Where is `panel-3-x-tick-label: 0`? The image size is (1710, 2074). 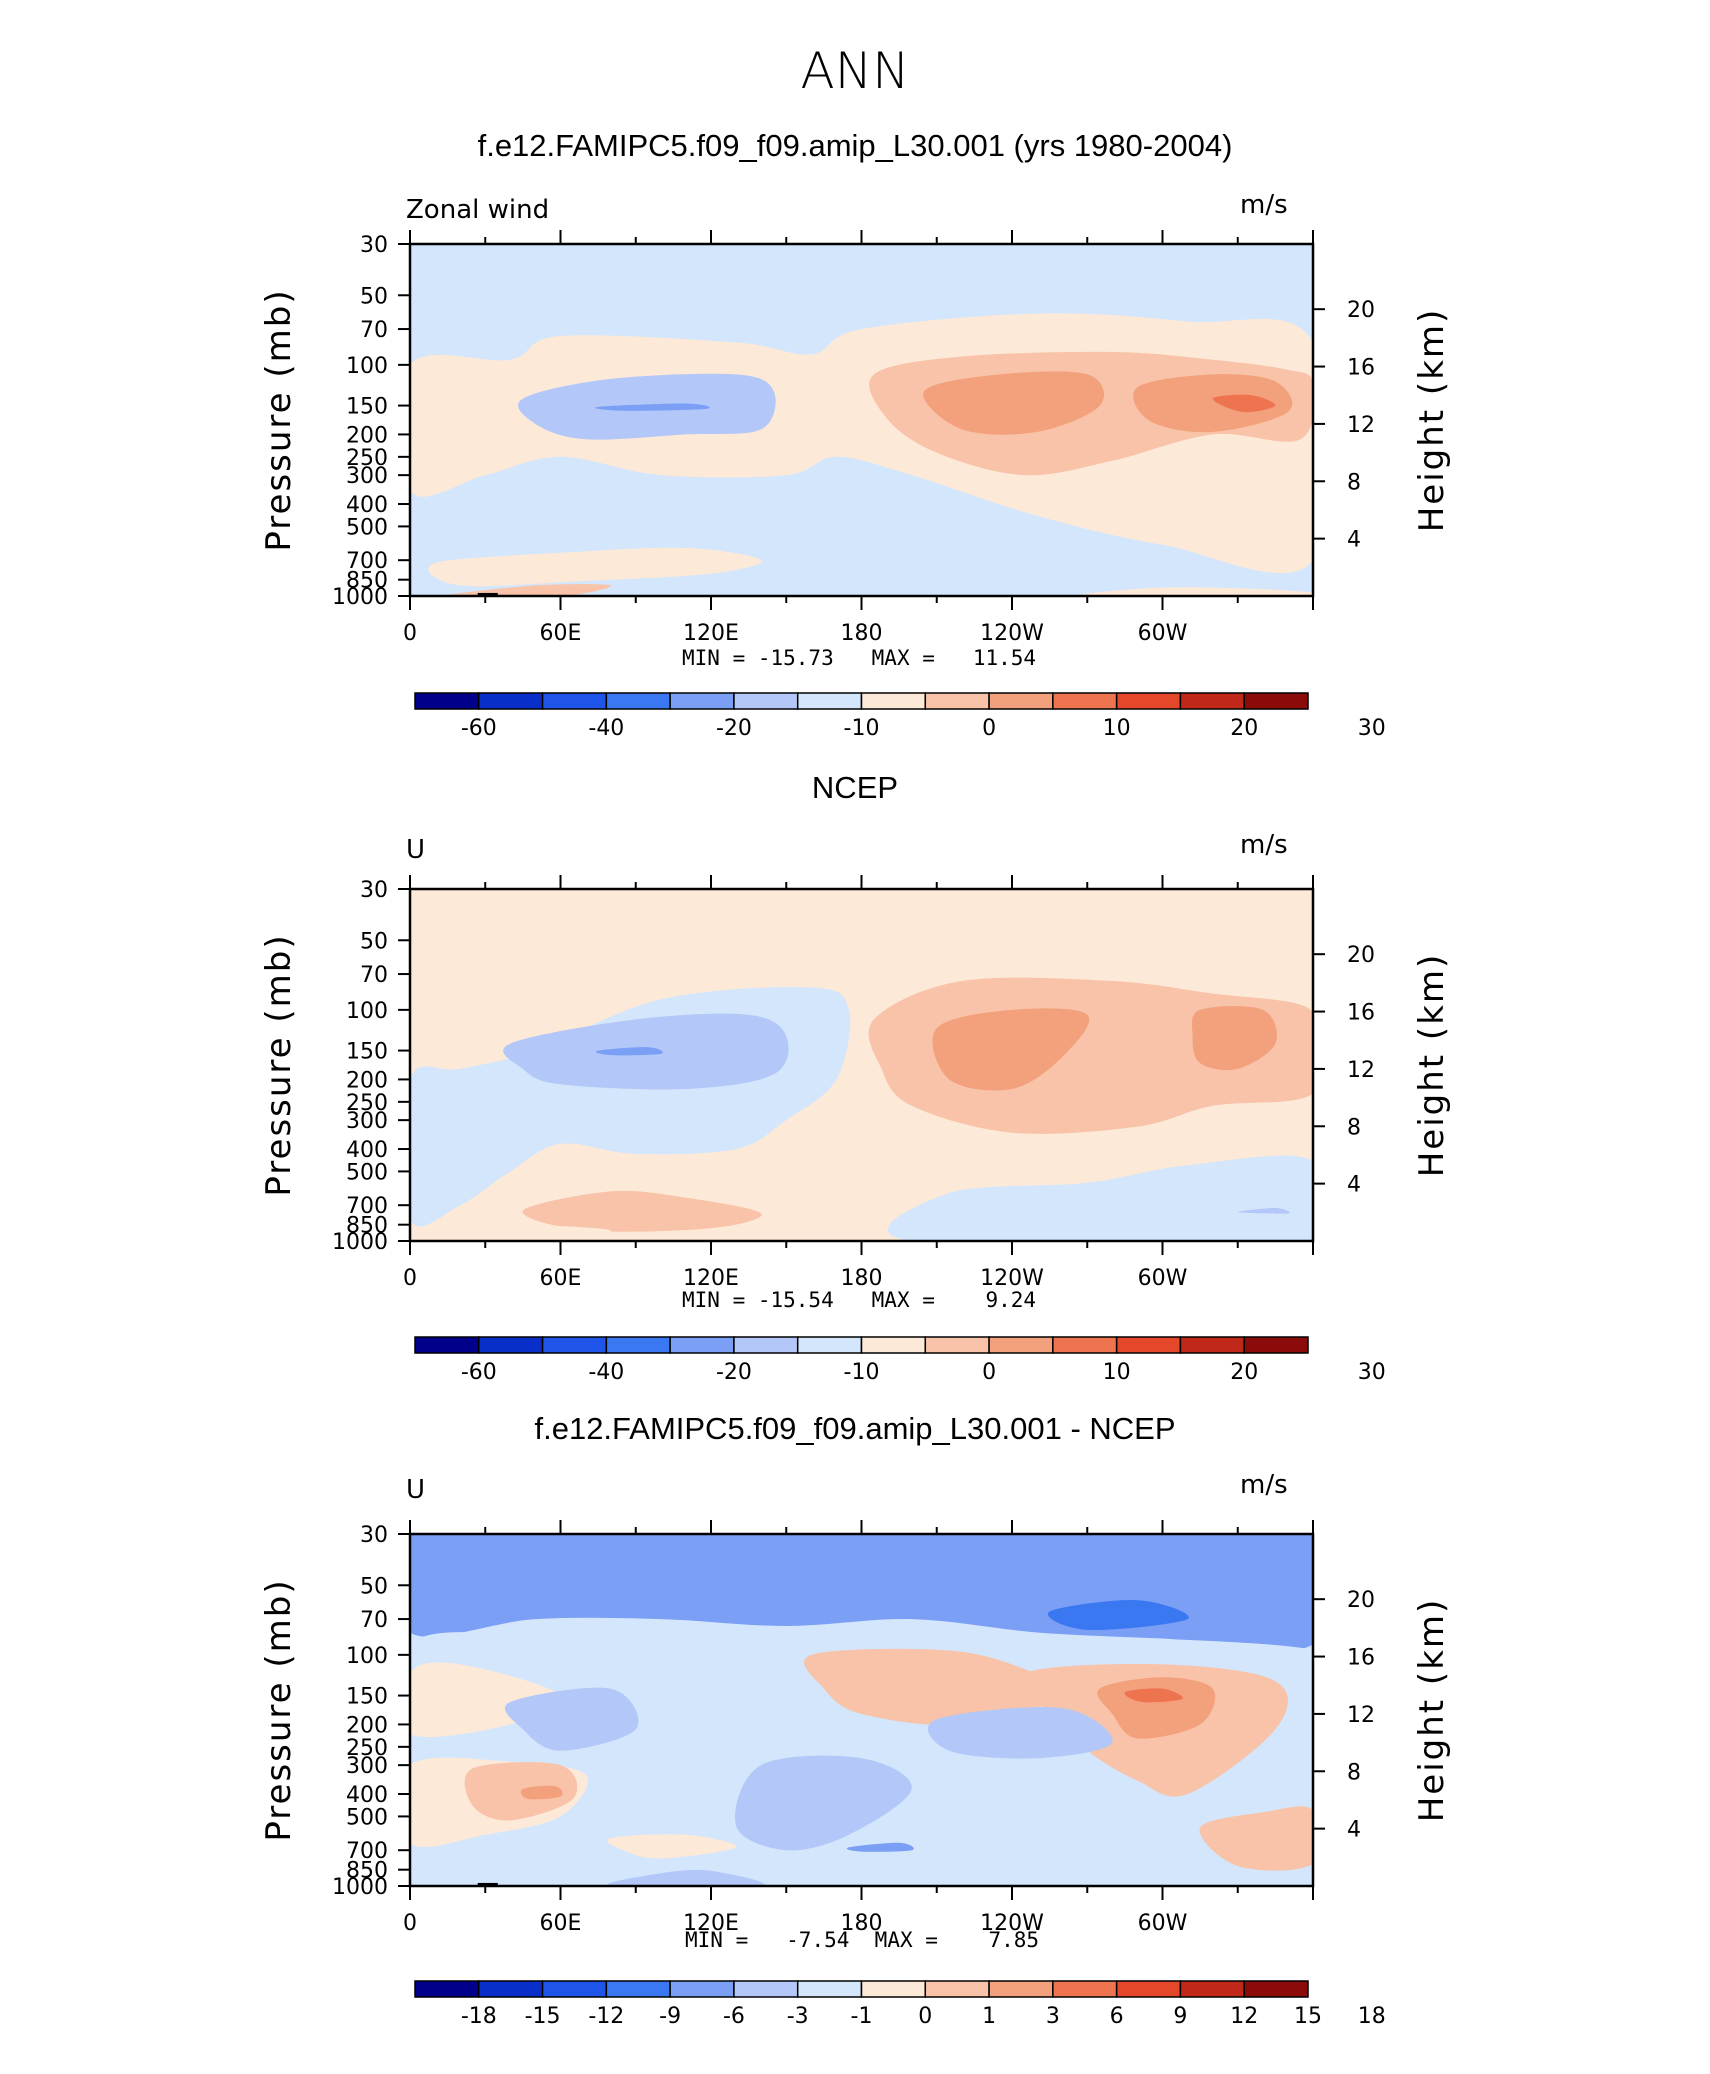 panel-3-x-tick-label: 0 is located at coordinates (410, 1923).